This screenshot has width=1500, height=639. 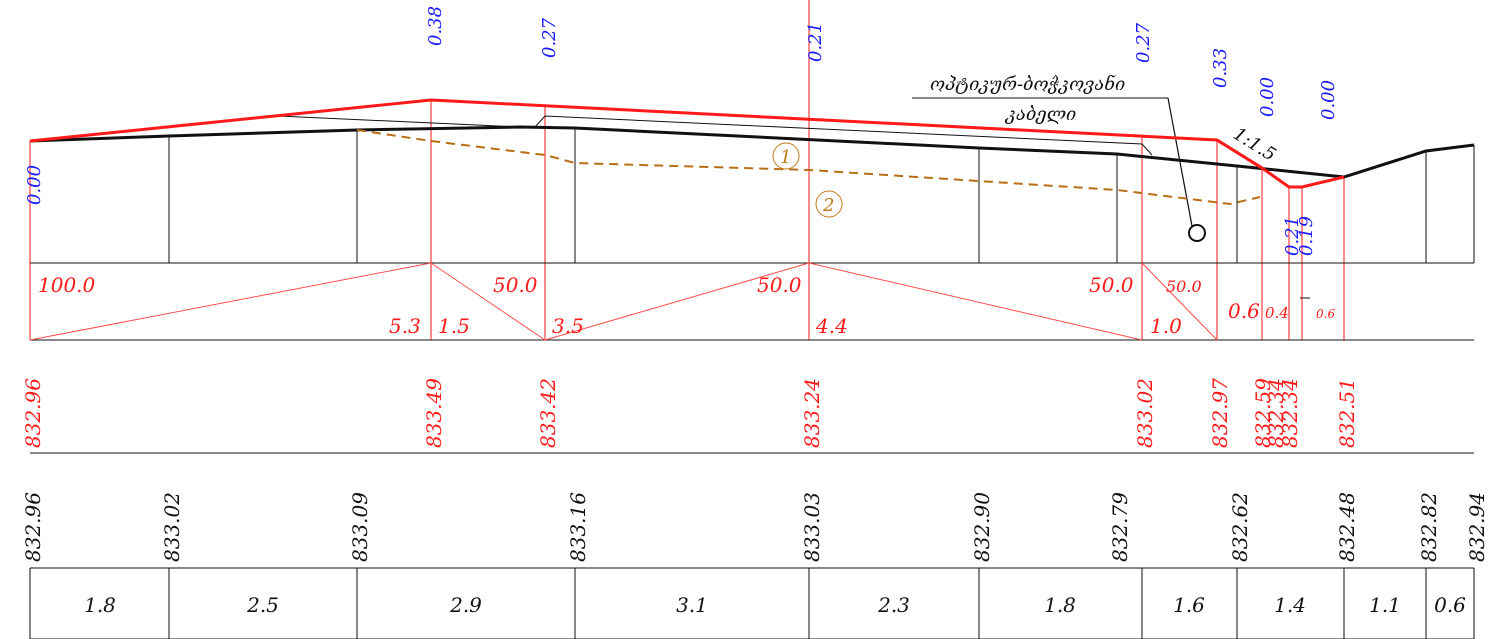 I want to click on band1-diagonals, so click(x=623, y=301).